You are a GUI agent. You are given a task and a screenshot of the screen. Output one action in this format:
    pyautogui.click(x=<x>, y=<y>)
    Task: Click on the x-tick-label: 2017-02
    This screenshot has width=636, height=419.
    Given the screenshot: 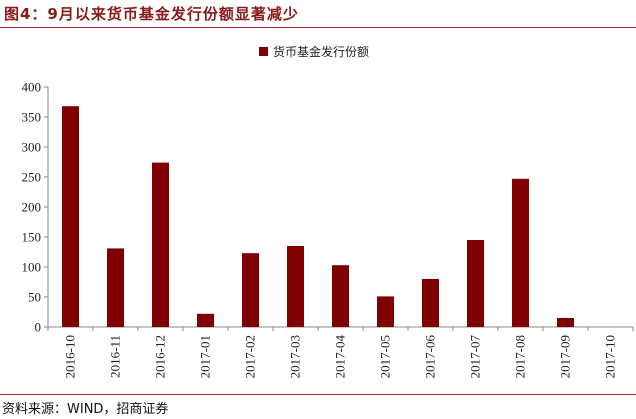 What is the action you would take?
    pyautogui.click(x=250, y=356)
    